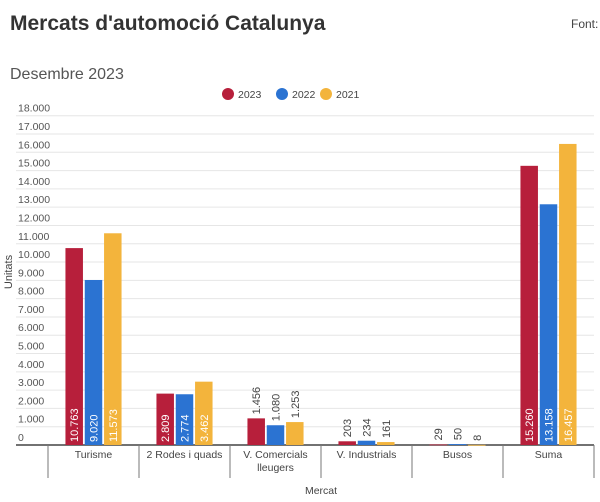 The width and height of the screenshot is (600, 502). I want to click on legend-marker-2023, so click(228, 94).